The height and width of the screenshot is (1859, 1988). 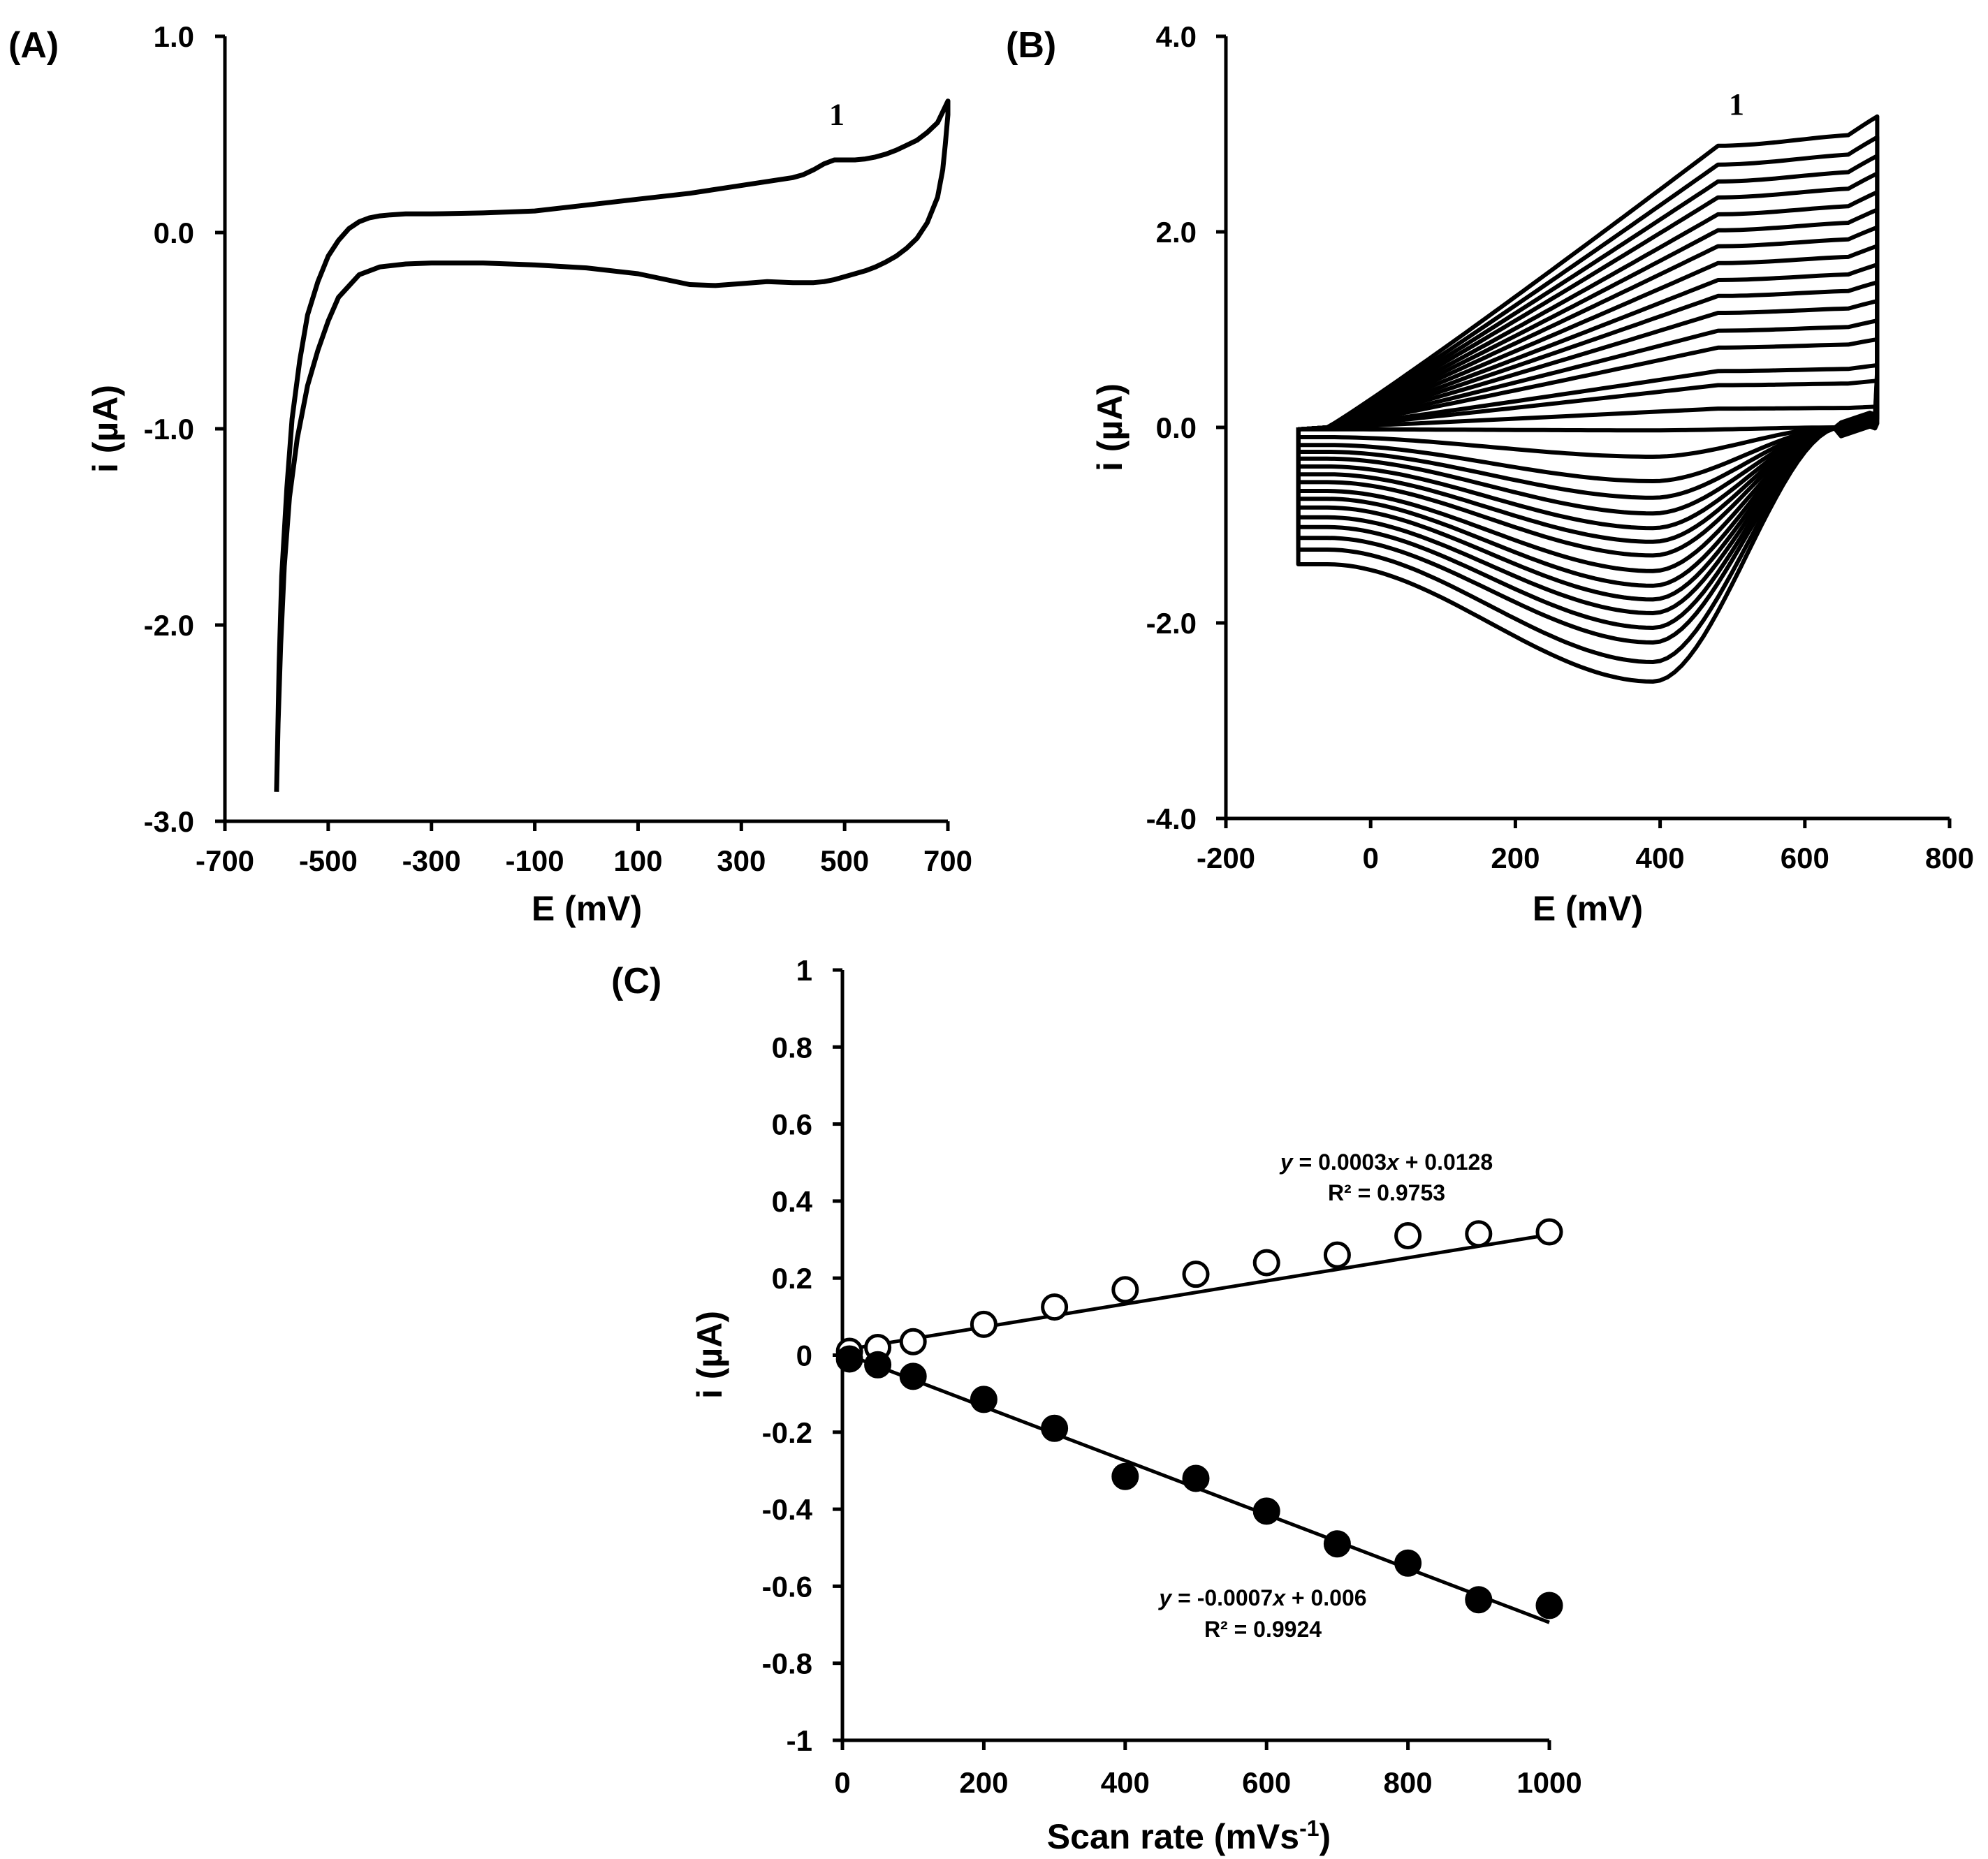 I want to click on y-tick-label: -3.0, so click(x=169, y=821).